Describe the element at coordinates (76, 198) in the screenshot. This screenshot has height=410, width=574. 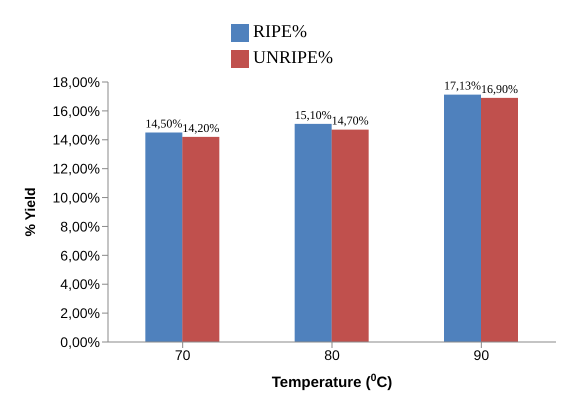
I see `y-tick-label: 10,00%` at that location.